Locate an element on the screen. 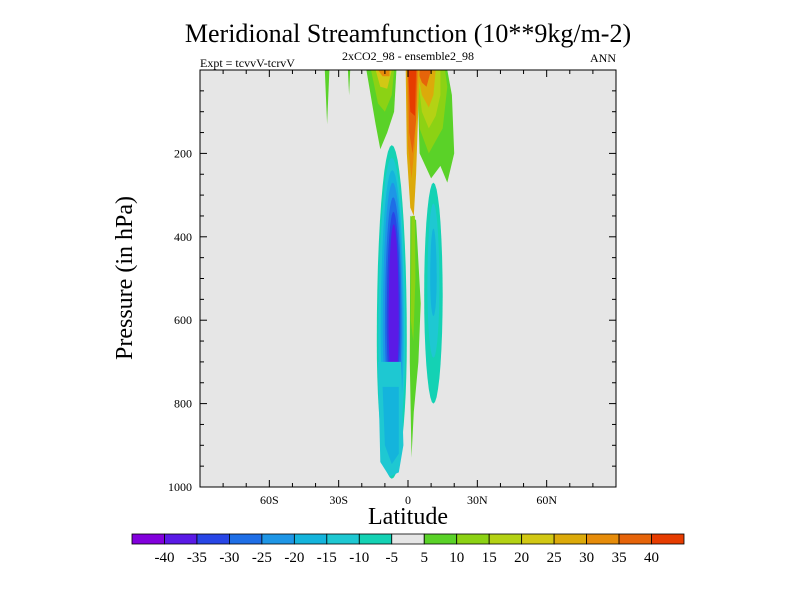 This screenshot has height=600, width=800. x-tick-label: 60S is located at coordinates (269, 500).